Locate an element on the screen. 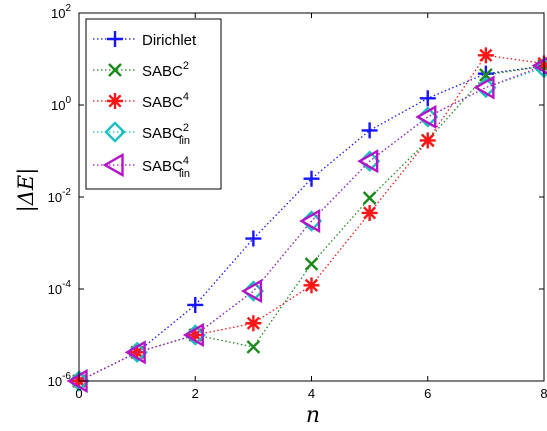 The image size is (547, 431). y-tick-label: 10⁻⁶ is located at coordinates (60, 380).